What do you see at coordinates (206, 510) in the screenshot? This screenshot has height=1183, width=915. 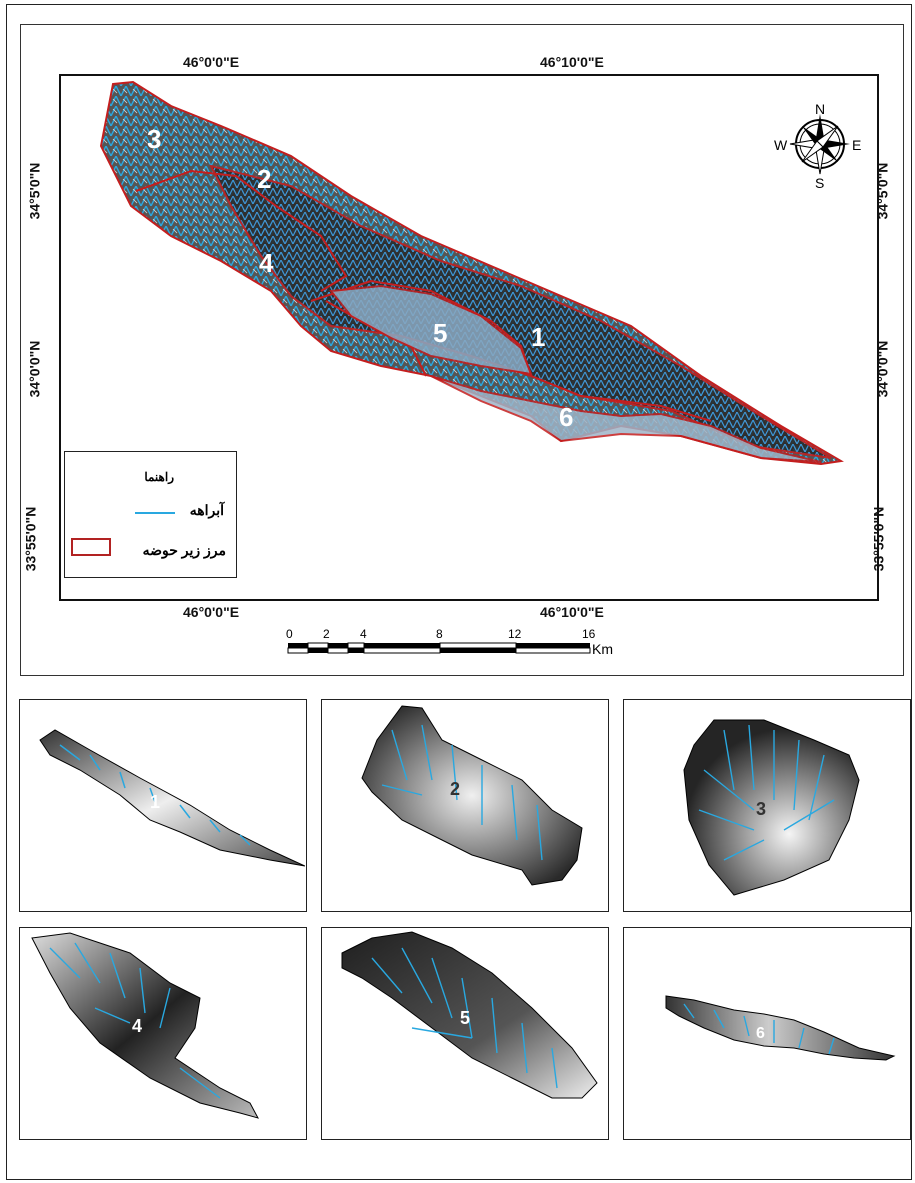 I see `legend-streams: آبراهه` at bounding box center [206, 510].